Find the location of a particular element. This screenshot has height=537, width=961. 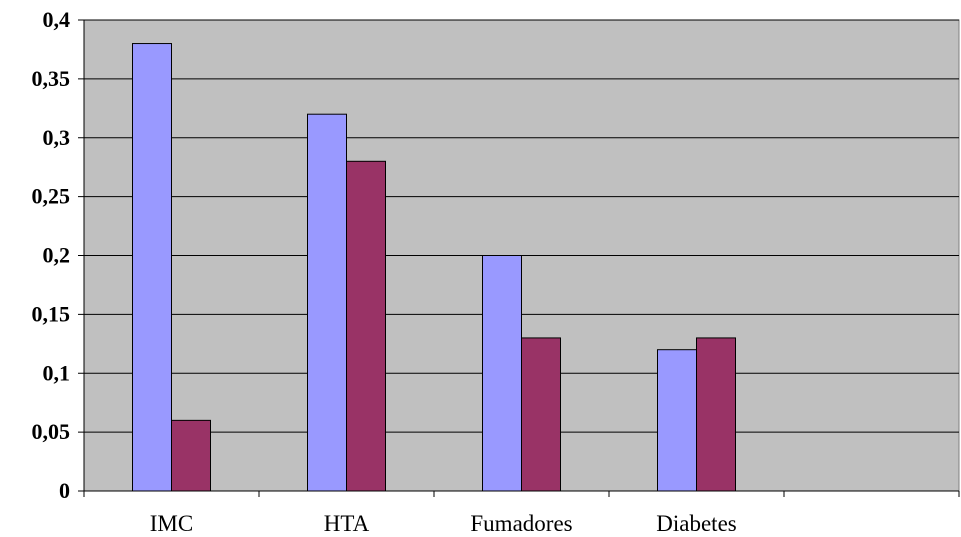

x-category-label: Diabetes is located at coordinates (696, 523).